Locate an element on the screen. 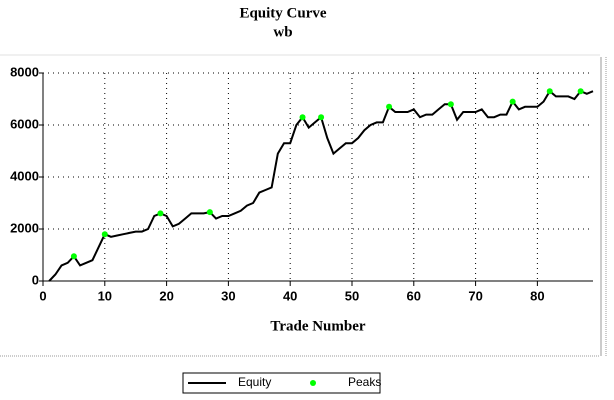 This screenshot has width=614, height=400. x-tick-label: 60 is located at coordinates (414, 295).